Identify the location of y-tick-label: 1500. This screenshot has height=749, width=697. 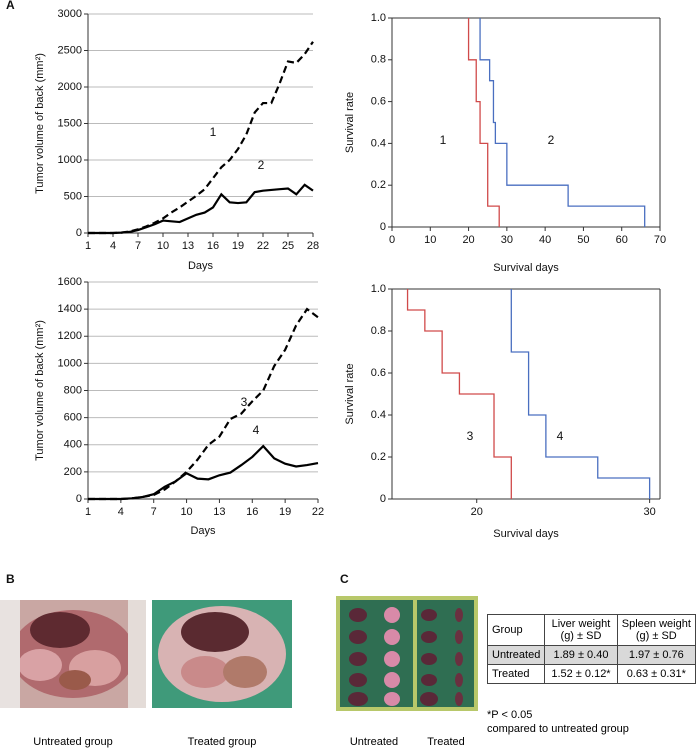
(70, 123).